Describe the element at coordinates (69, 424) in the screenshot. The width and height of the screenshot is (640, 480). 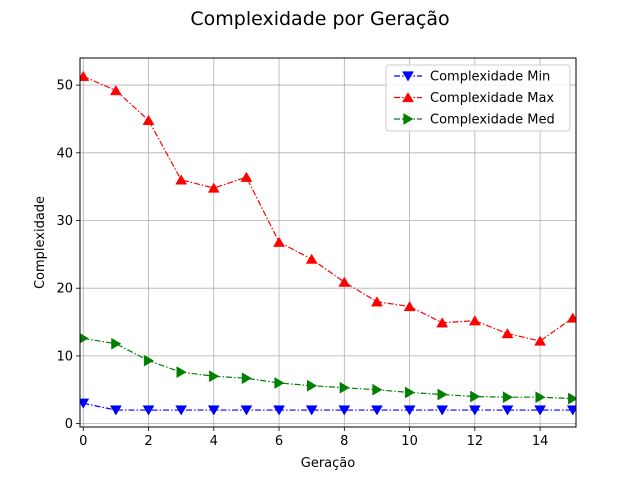
I see `y-tick-label: 0` at that location.